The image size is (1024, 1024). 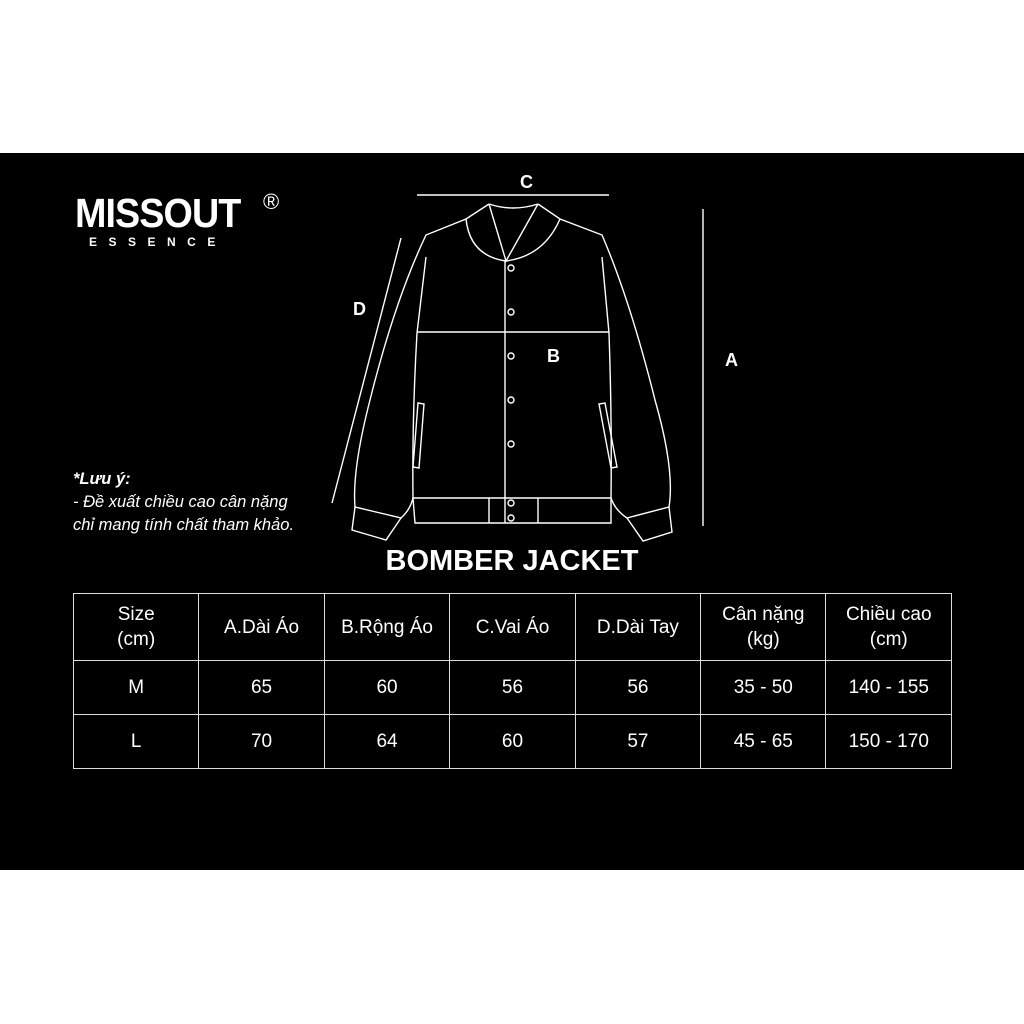 I want to click on header-text: D.Dài Tay, so click(x=637, y=627).